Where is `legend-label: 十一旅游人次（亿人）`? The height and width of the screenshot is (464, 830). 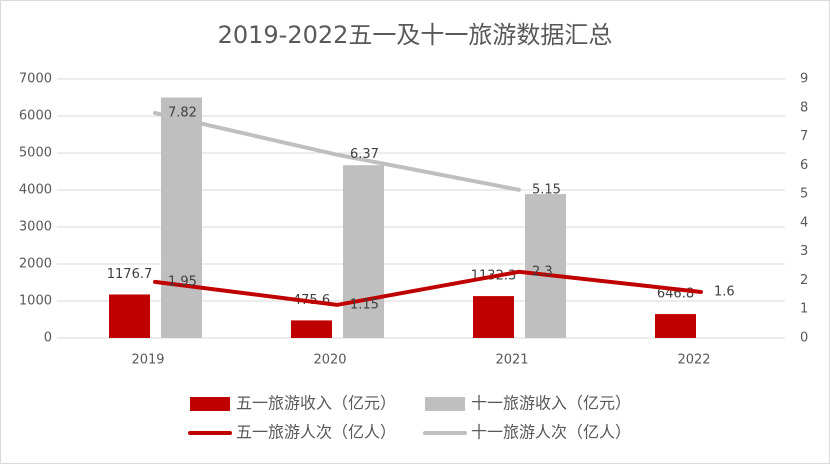
legend-label: 十一旅游人次（亿人） is located at coordinates (551, 432).